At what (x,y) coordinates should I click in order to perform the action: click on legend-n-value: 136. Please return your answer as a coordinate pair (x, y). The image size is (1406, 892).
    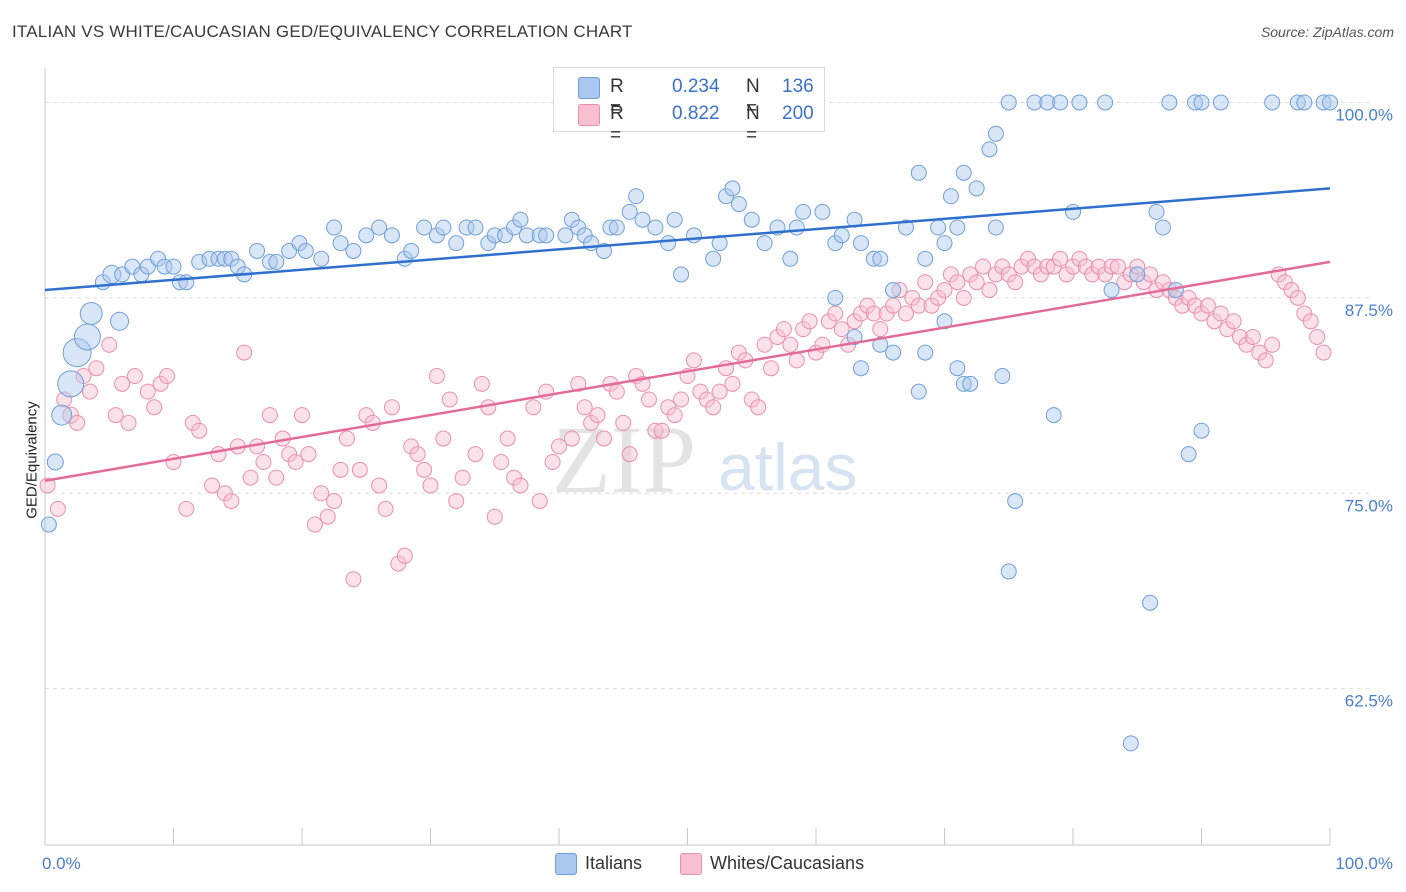
    Looking at the image, I should click on (798, 86).